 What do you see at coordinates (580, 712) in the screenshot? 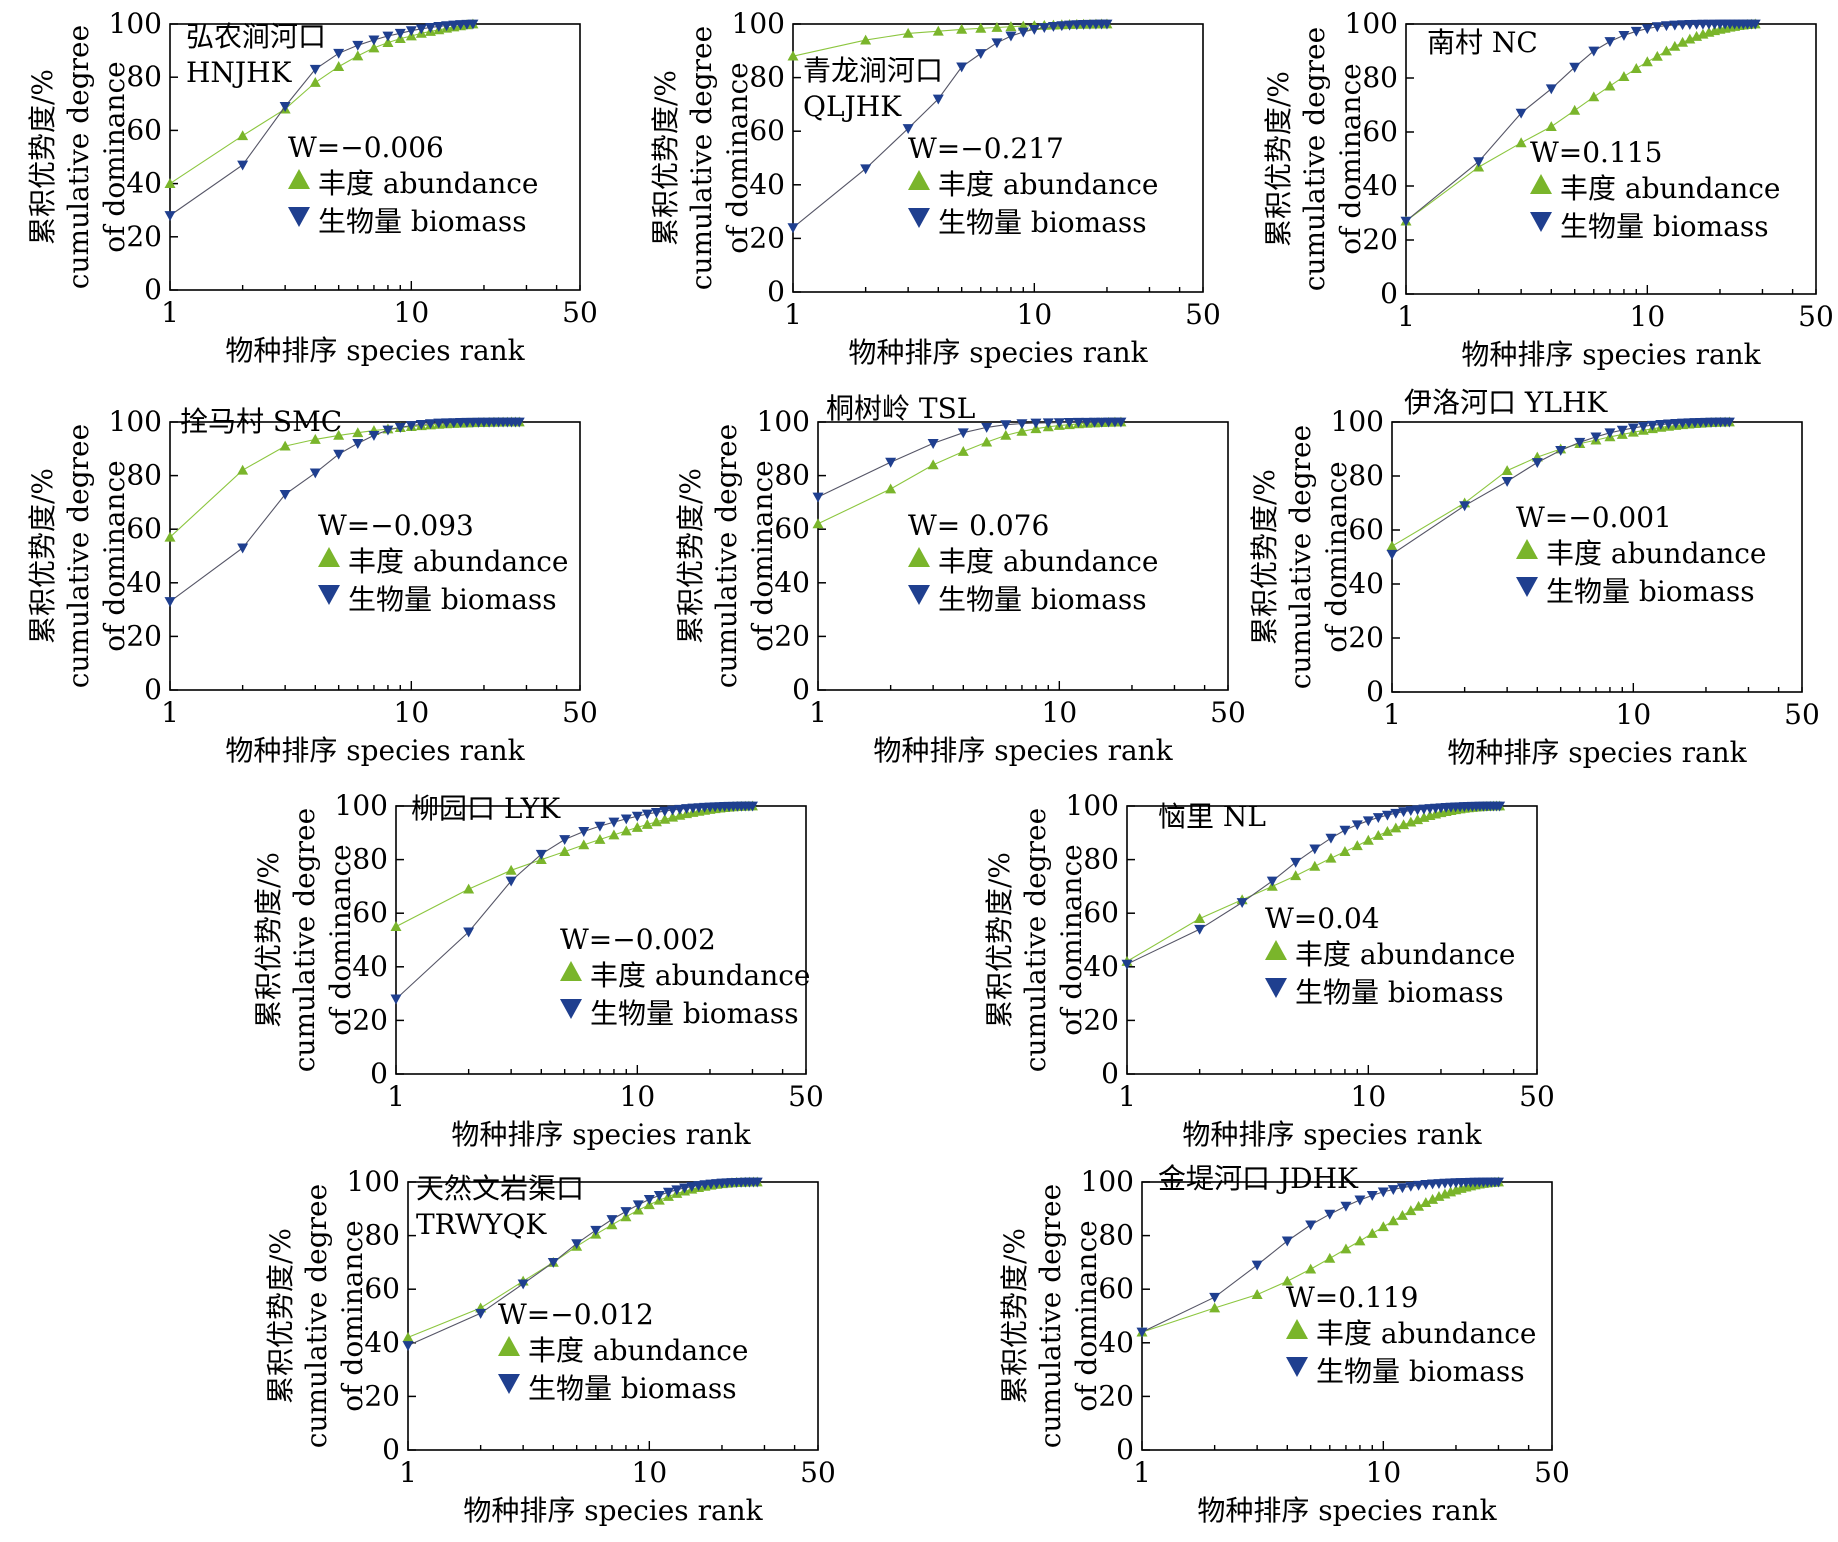
I see `x-tick-label: 50` at bounding box center [580, 712].